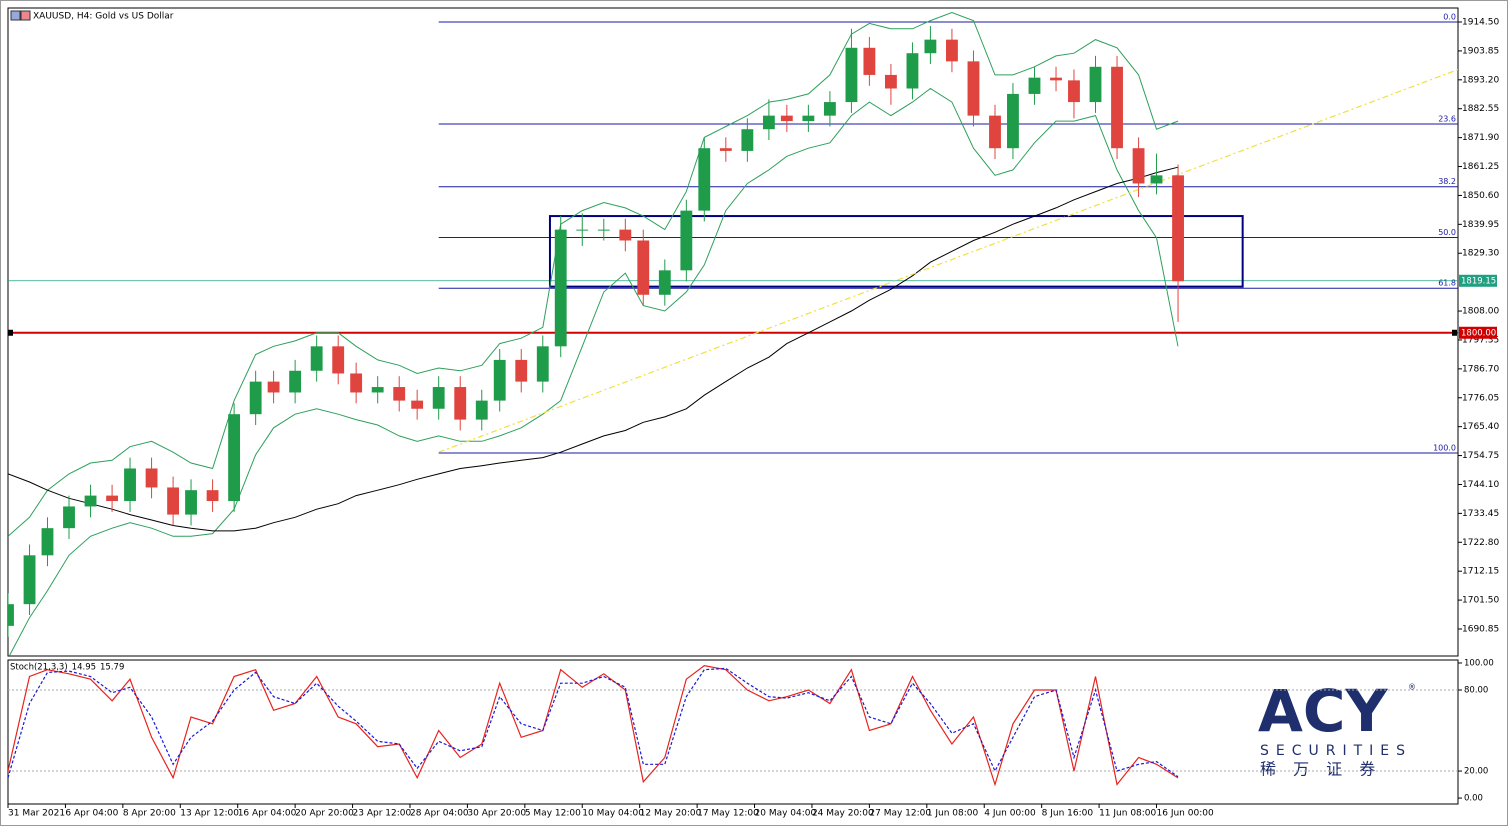 The height and width of the screenshot is (826, 1508). What do you see at coordinates (1444, 447) in the screenshot?
I see `fib-label: 100.0` at bounding box center [1444, 447].